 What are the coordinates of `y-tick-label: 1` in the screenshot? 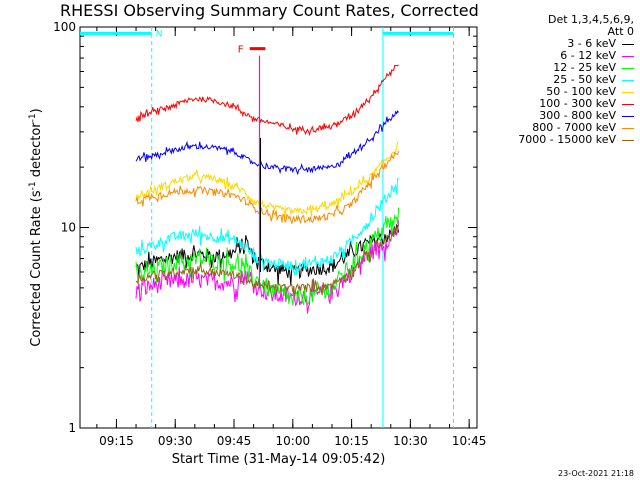 It's located at (72, 428).